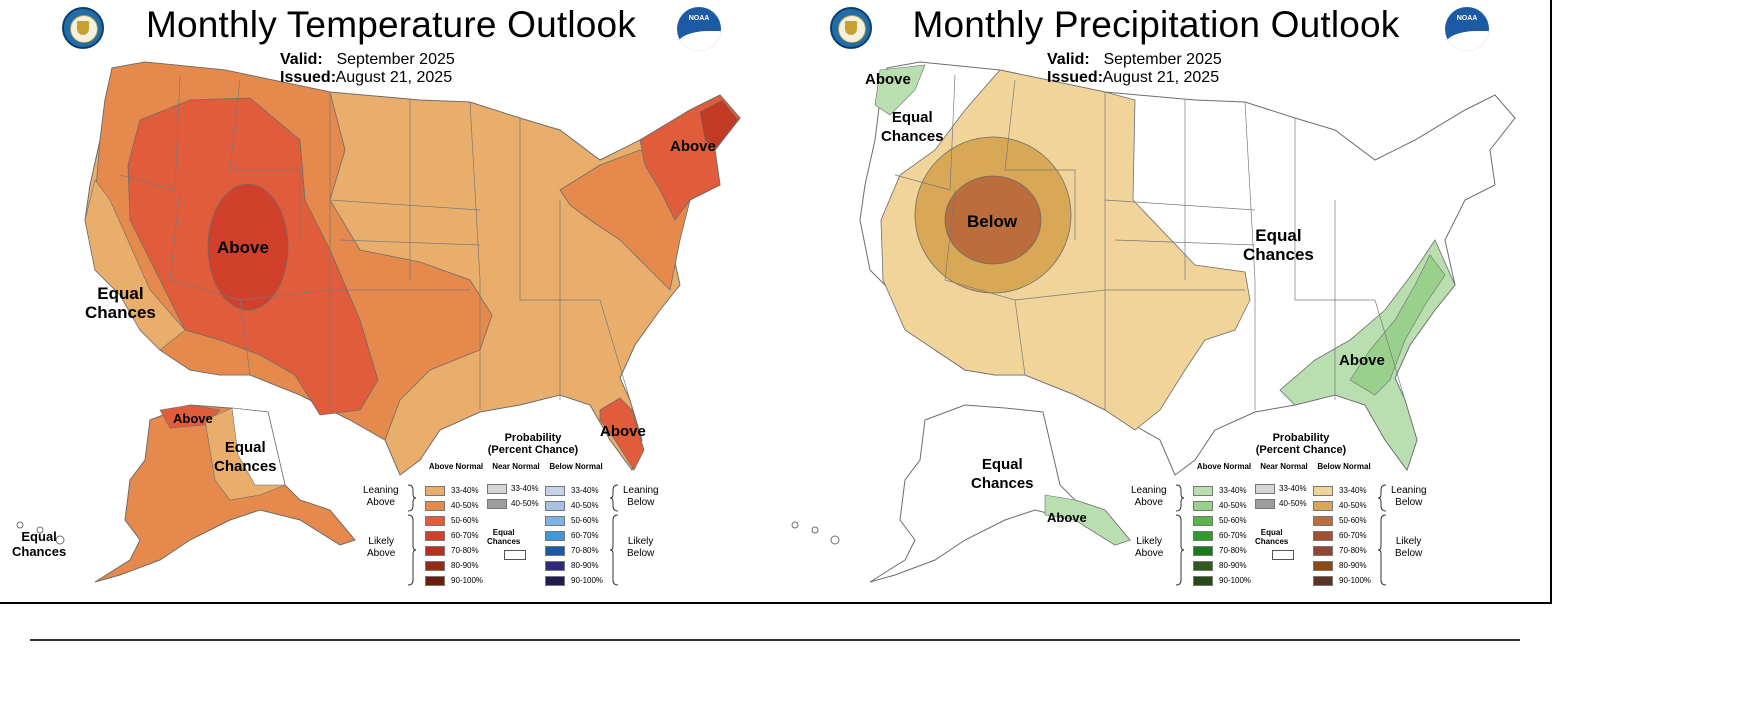  Describe the element at coordinates (193, 418) in the screenshot. I see `label-above-alaska: Above` at that location.